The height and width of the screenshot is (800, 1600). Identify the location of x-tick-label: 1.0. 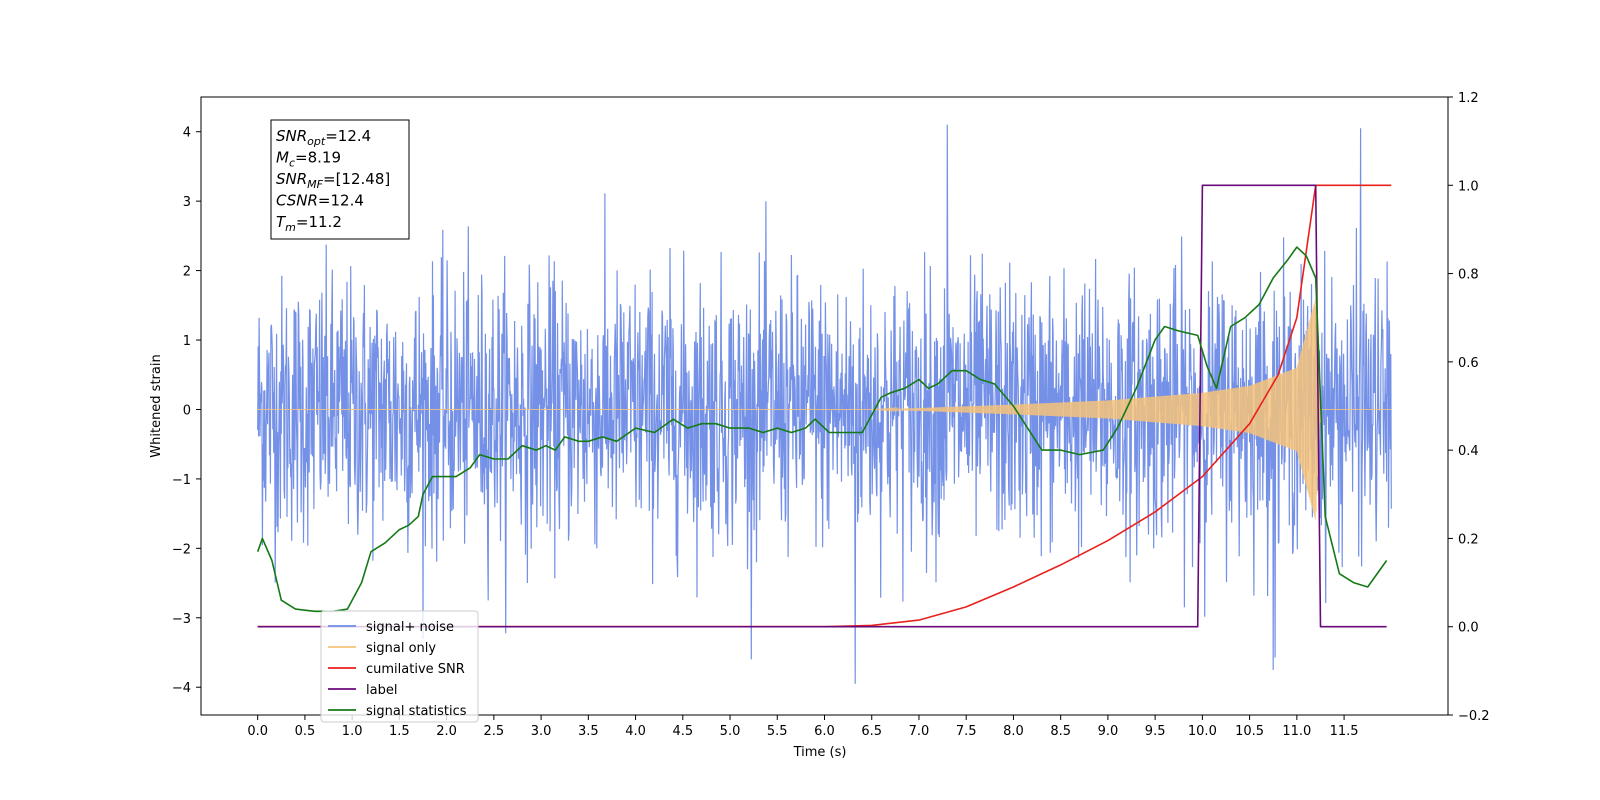
(352, 731).